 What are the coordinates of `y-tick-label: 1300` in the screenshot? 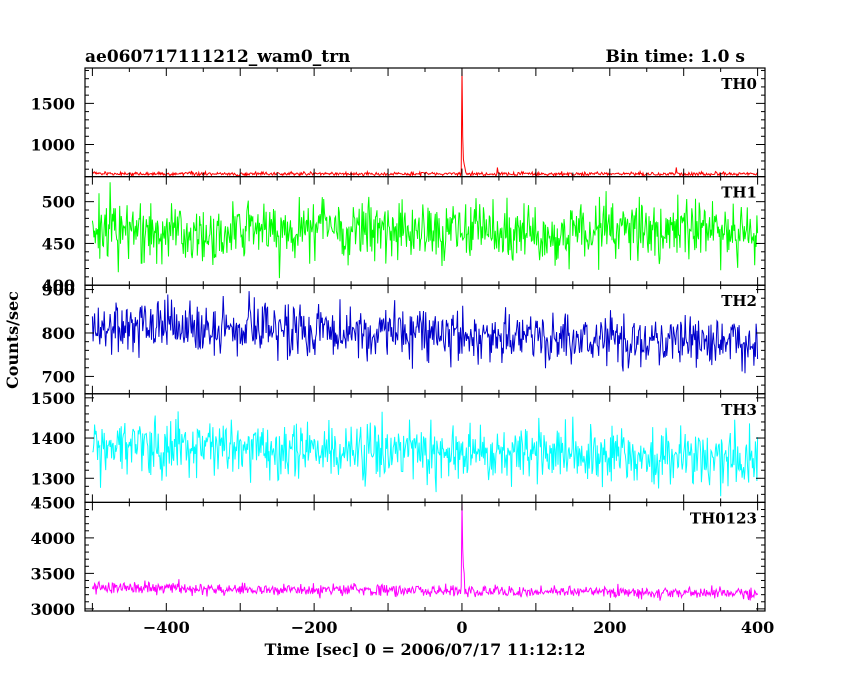 It's located at (52, 478).